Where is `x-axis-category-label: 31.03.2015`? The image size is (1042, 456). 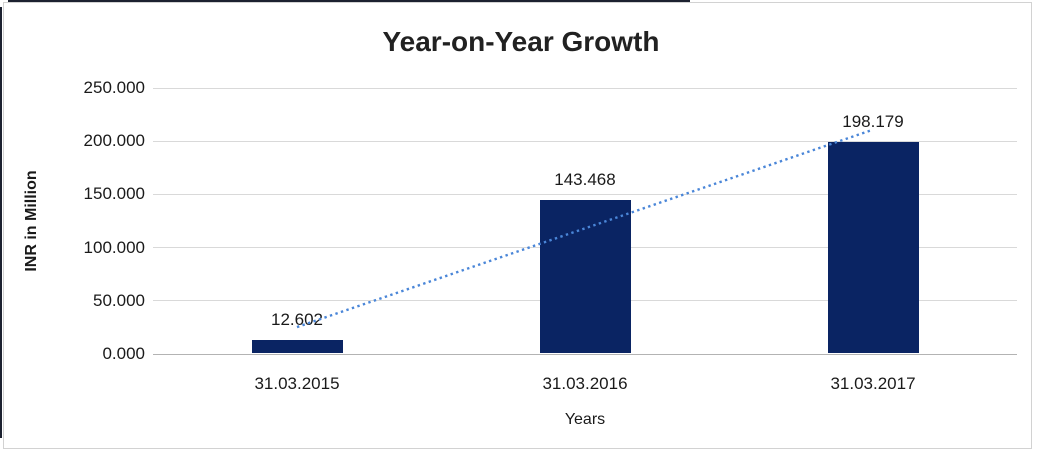 x-axis-category-label: 31.03.2015 is located at coordinates (297, 383).